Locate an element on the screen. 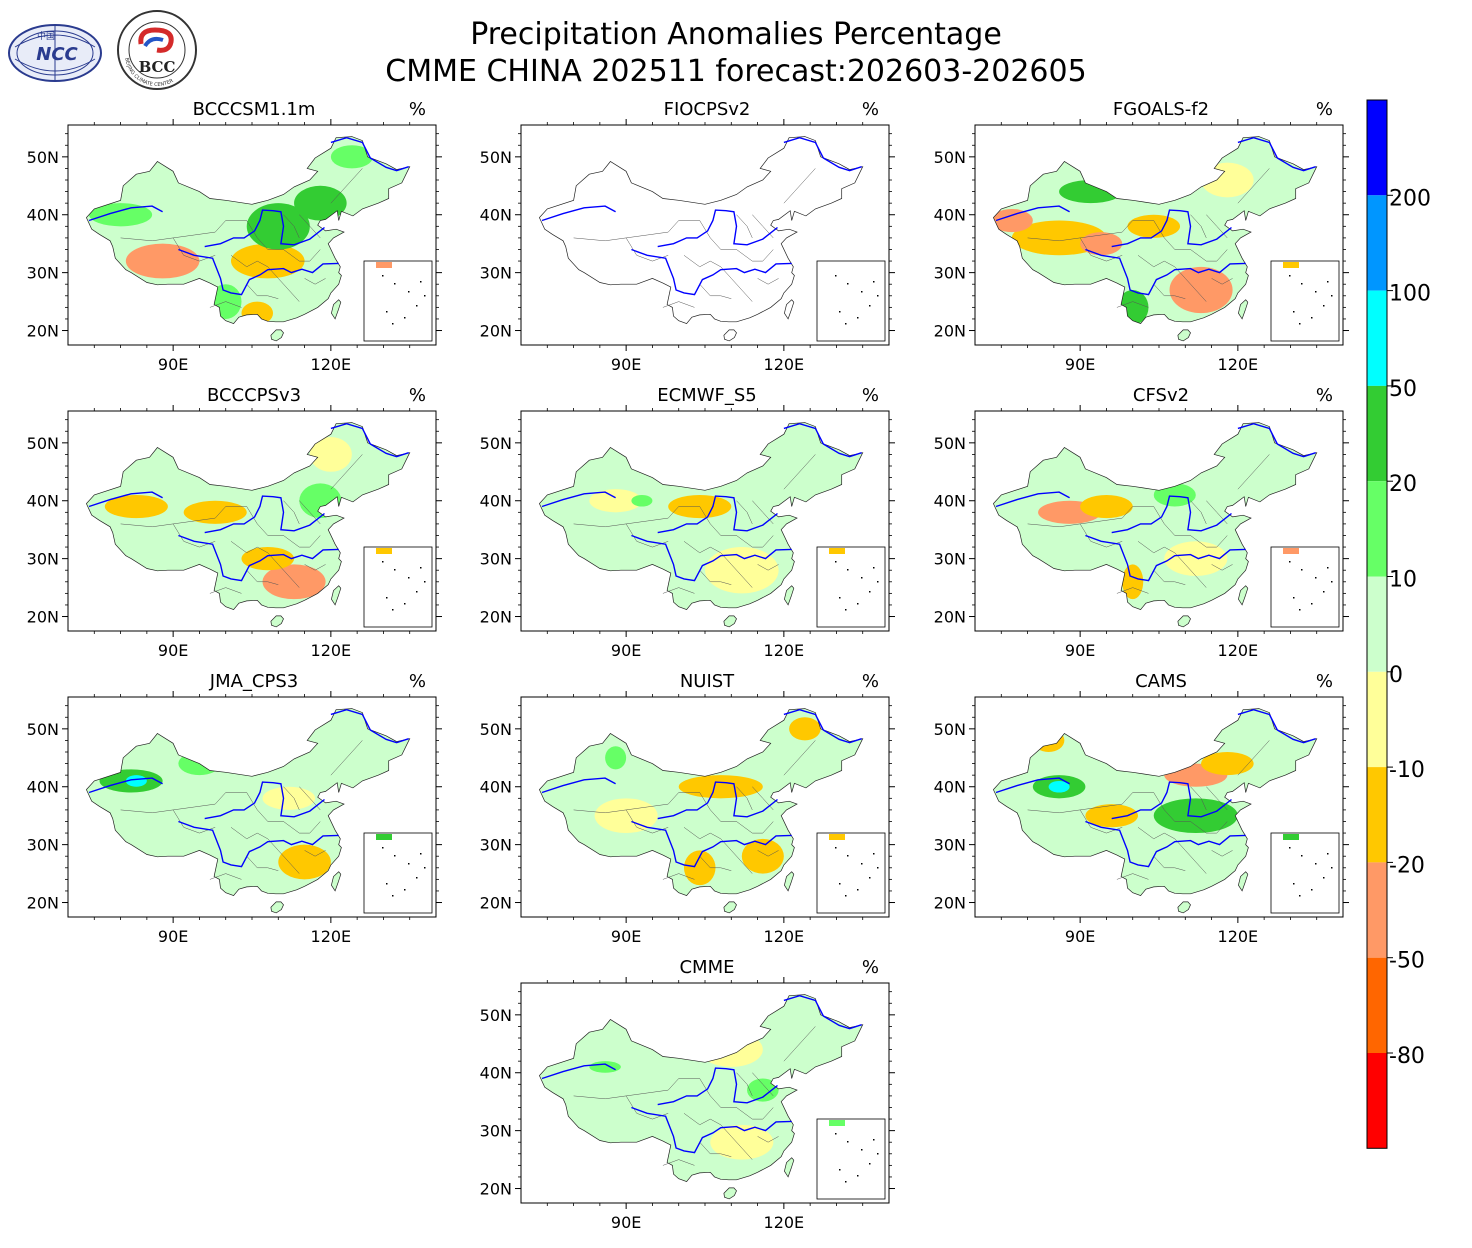 This screenshot has width=1472, height=1248. map-panel: CMME % 50N 40N 30N 20N 90E 120E is located at coordinates (687, 1094).